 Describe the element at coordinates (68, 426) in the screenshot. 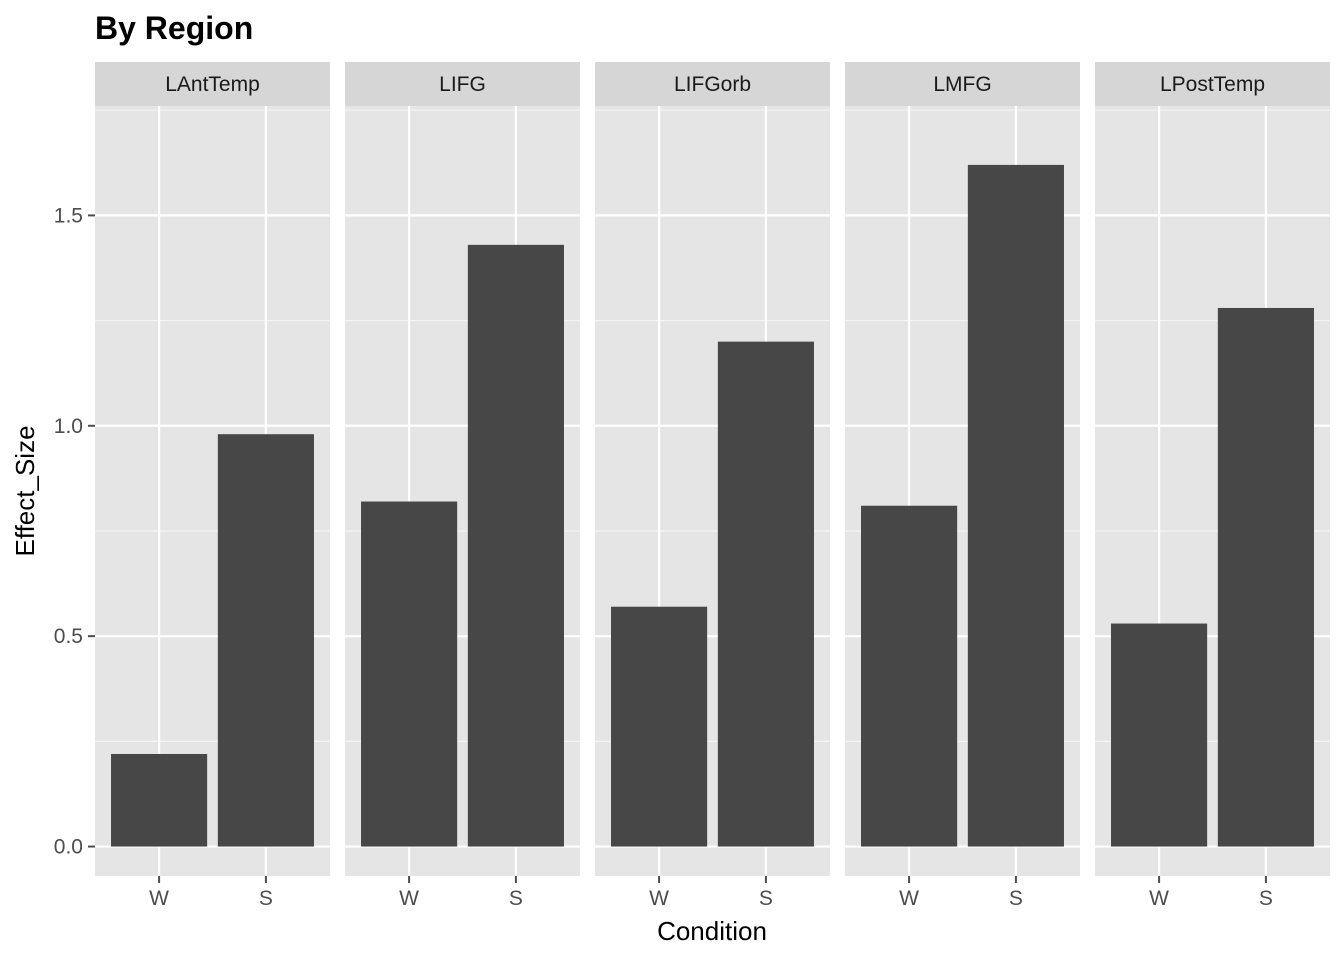

I see `y-tick-label: 1.0` at that location.